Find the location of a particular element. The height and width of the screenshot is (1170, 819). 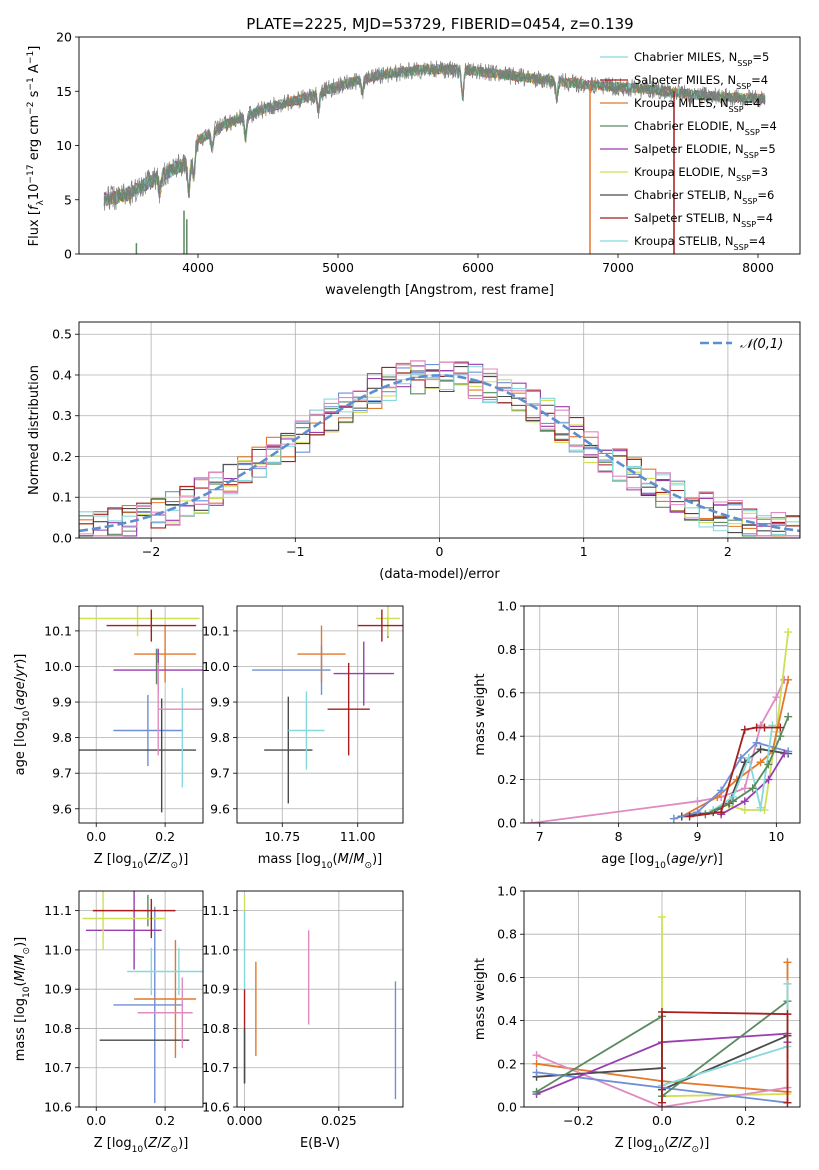

legend-entry: Kroupa STELIB, NSSP=4 is located at coordinates (700, 243).